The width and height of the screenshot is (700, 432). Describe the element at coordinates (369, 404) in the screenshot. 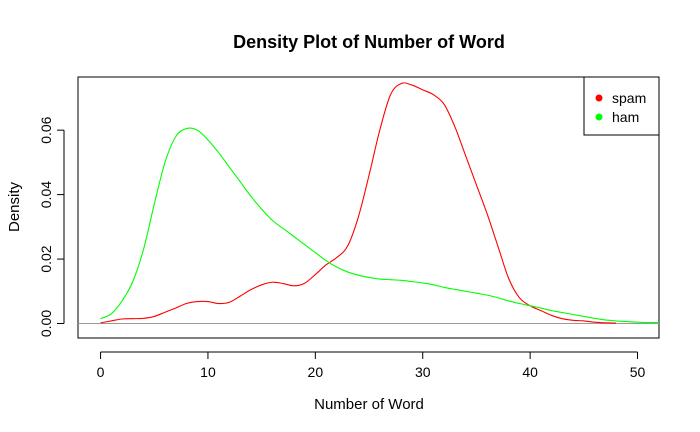

I see `x-axis-label: Number of Word` at that location.